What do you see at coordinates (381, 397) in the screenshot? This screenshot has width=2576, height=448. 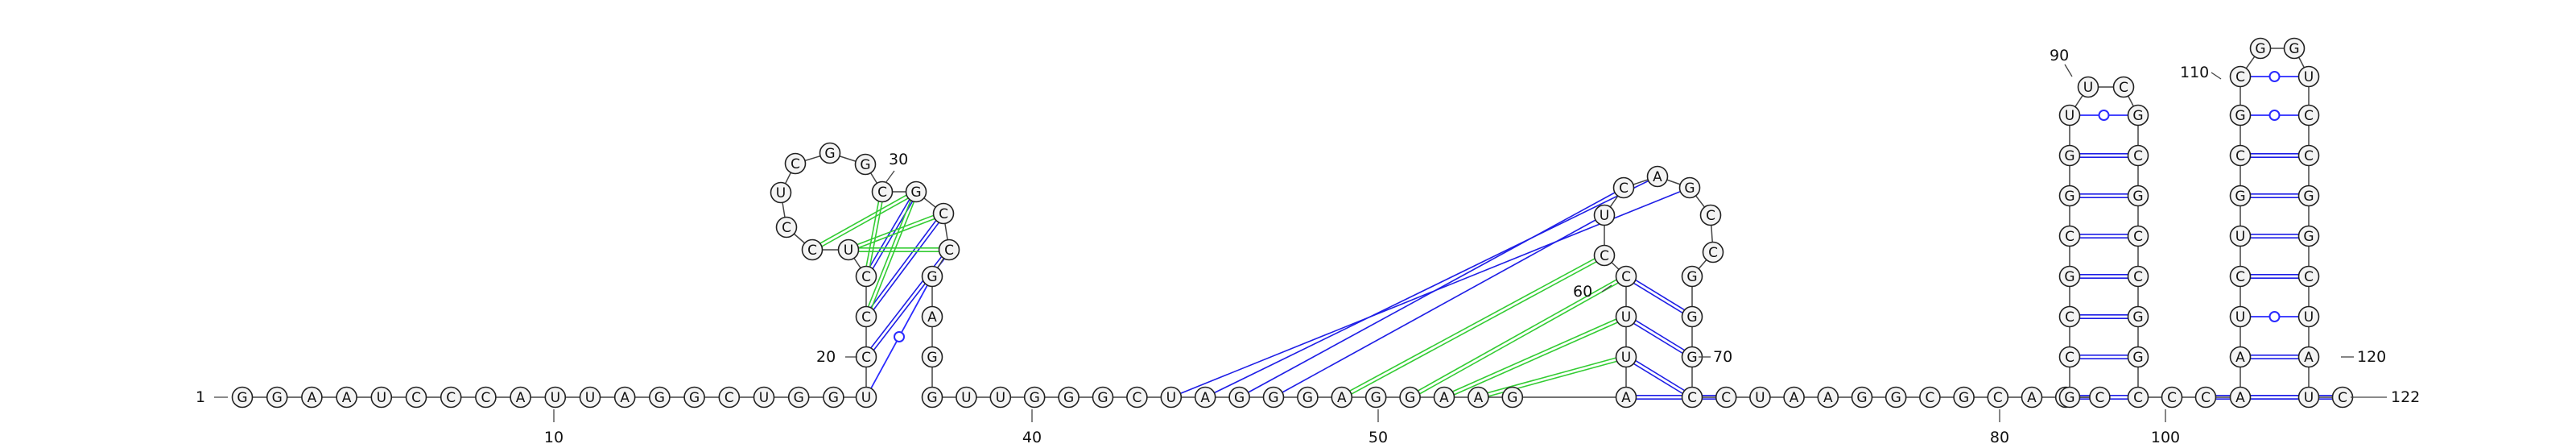 I see `nucleotide-5: U` at bounding box center [381, 397].